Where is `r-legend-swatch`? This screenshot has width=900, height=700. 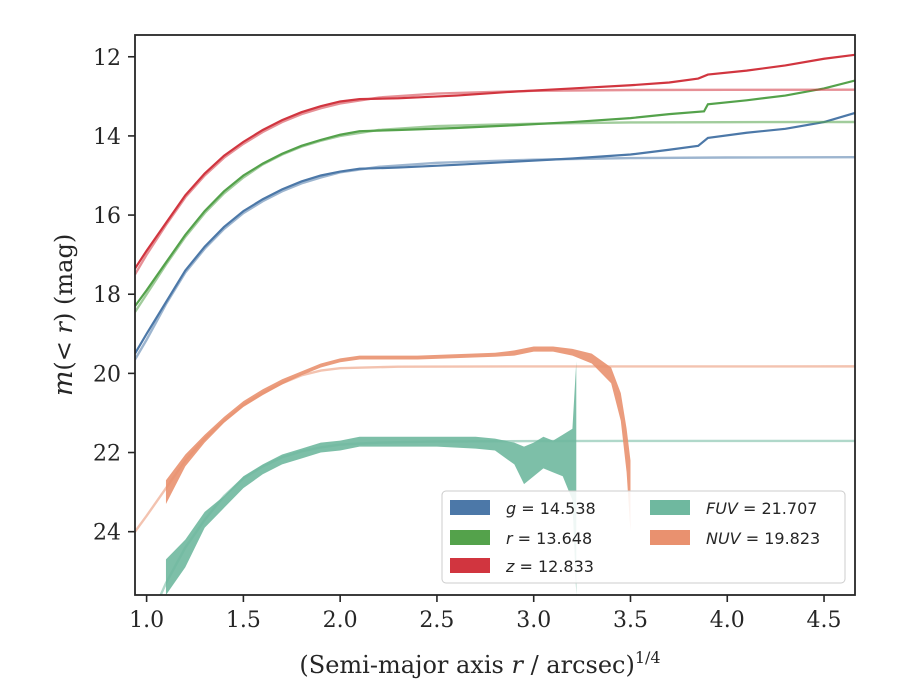 r-legend-swatch is located at coordinates (470, 537).